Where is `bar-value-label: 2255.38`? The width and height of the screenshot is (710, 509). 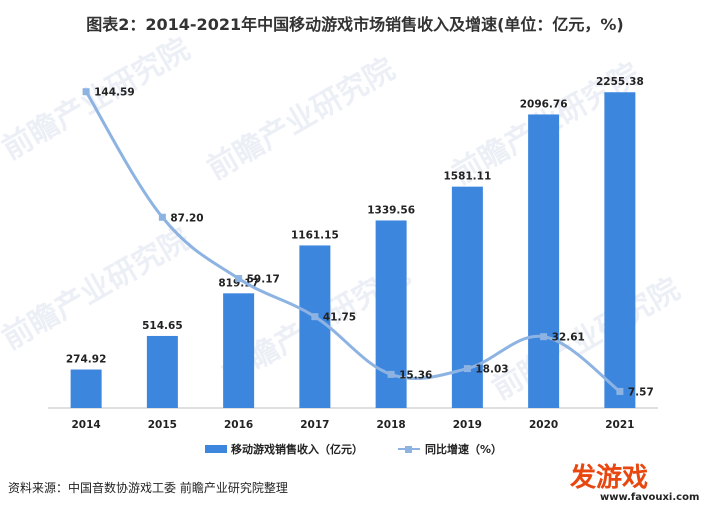
bar-value-label: 2255.38 is located at coordinates (620, 82).